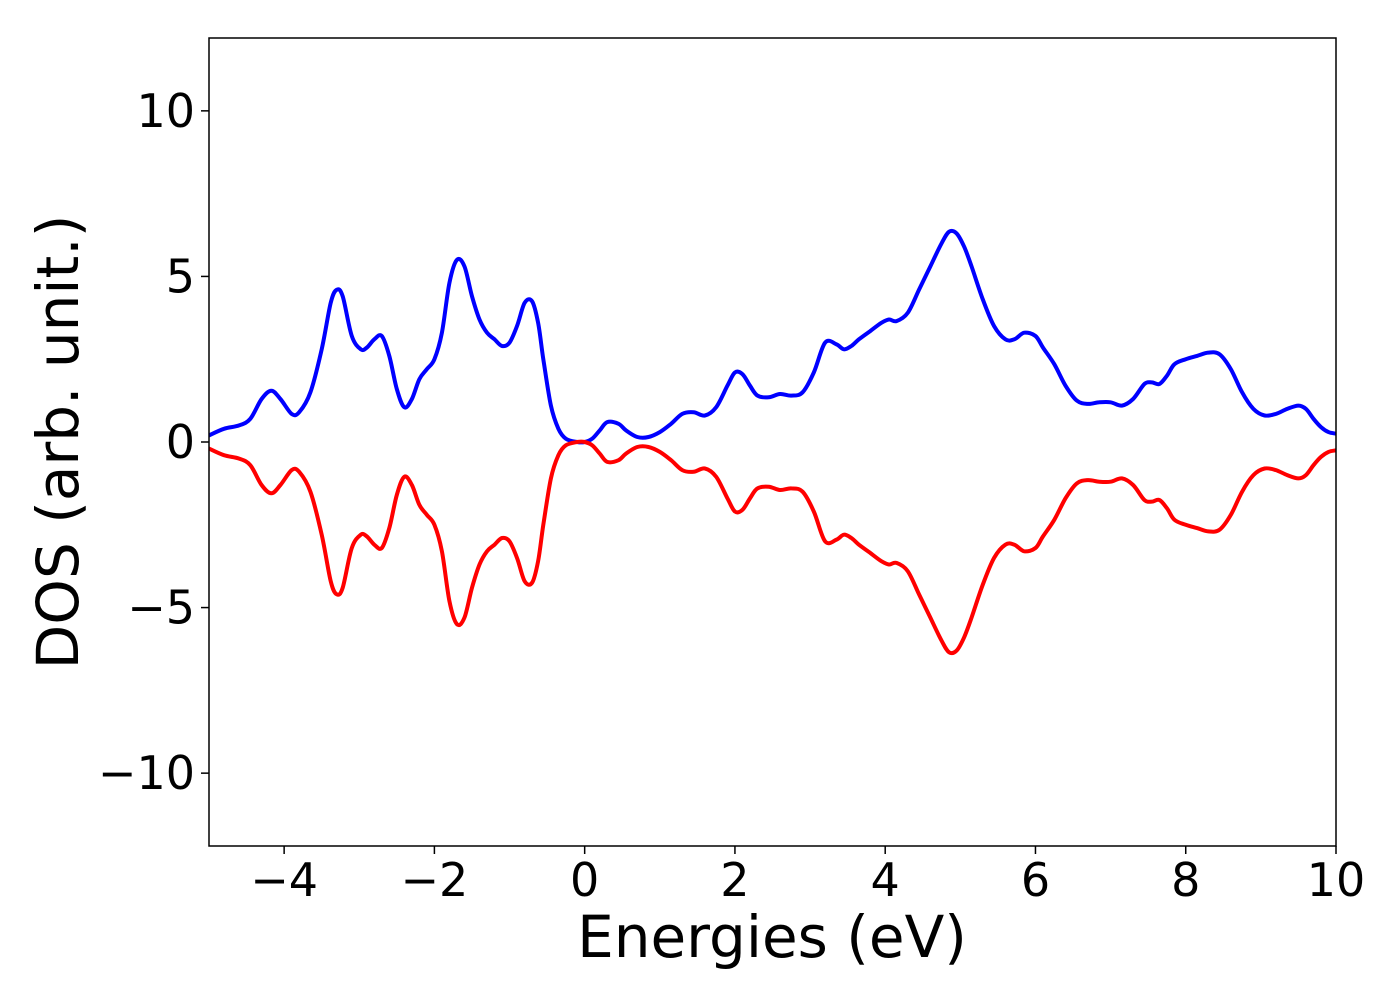 Image resolution: width=1400 pixels, height=1000 pixels. What do you see at coordinates (434, 880) in the screenshot?
I see `x-tick-label: −2` at bounding box center [434, 880].